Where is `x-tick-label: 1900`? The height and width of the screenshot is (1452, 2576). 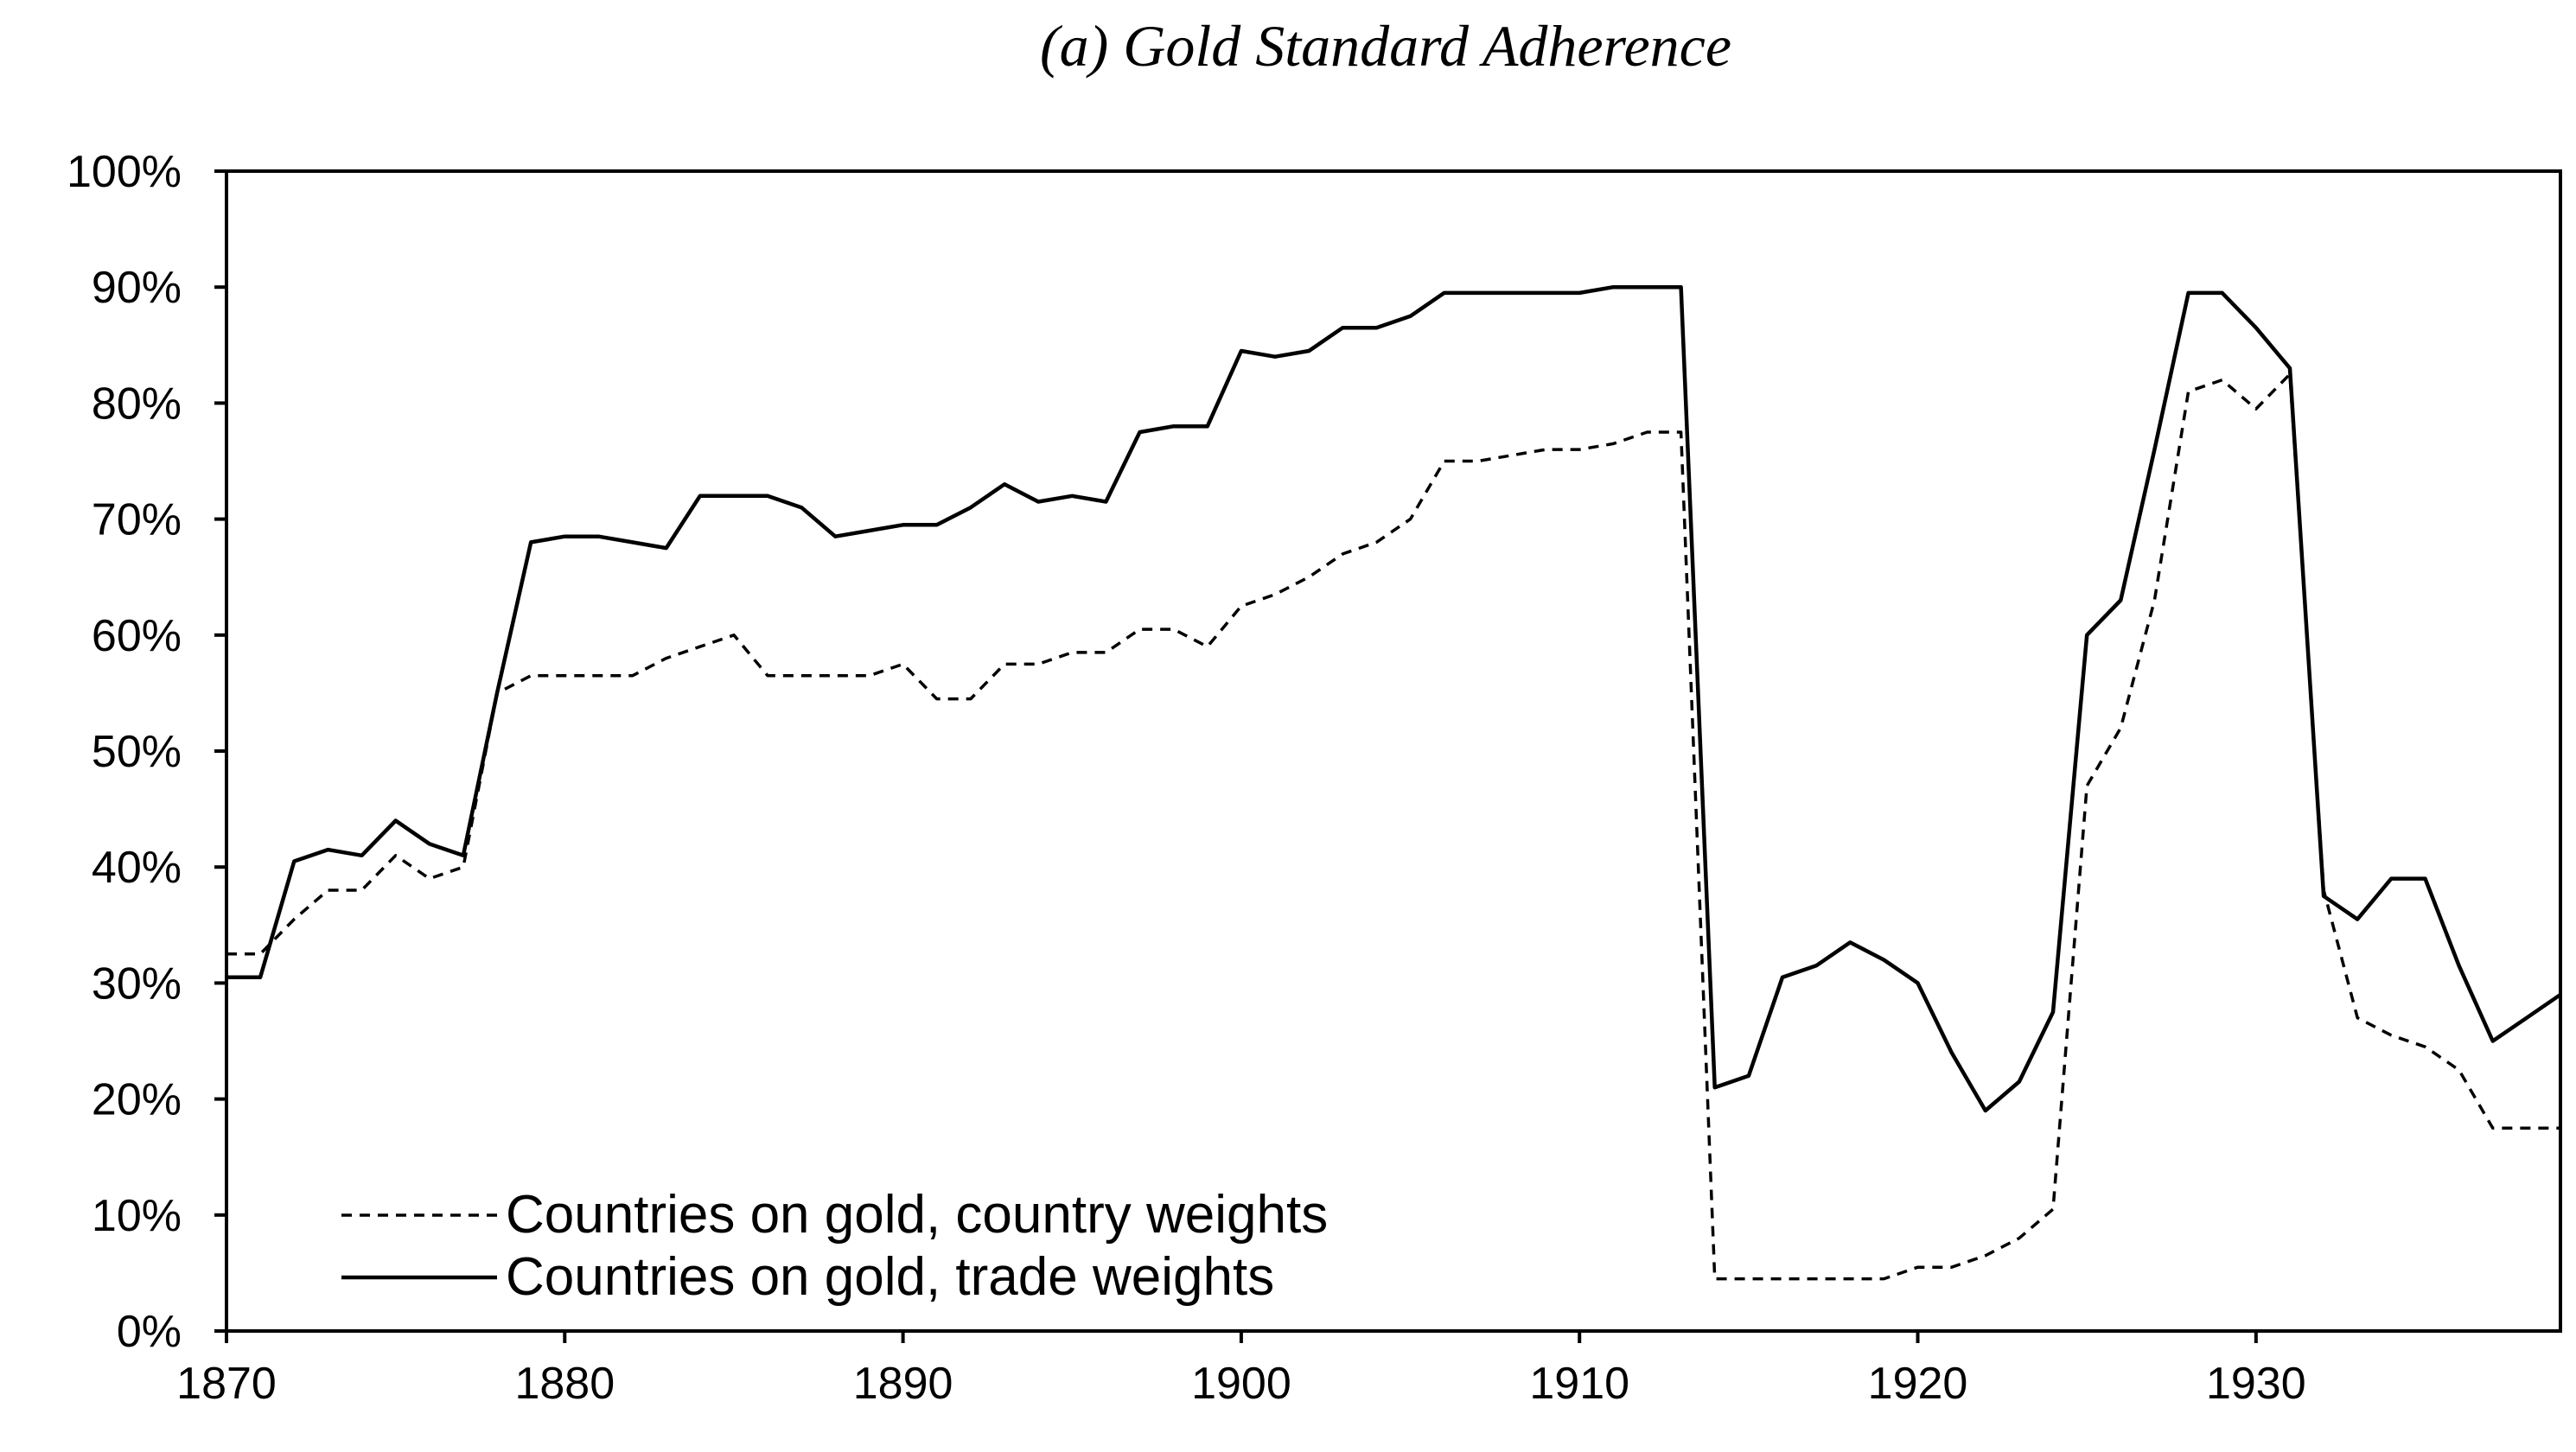 x-tick-label: 1900 is located at coordinates (1241, 1384).